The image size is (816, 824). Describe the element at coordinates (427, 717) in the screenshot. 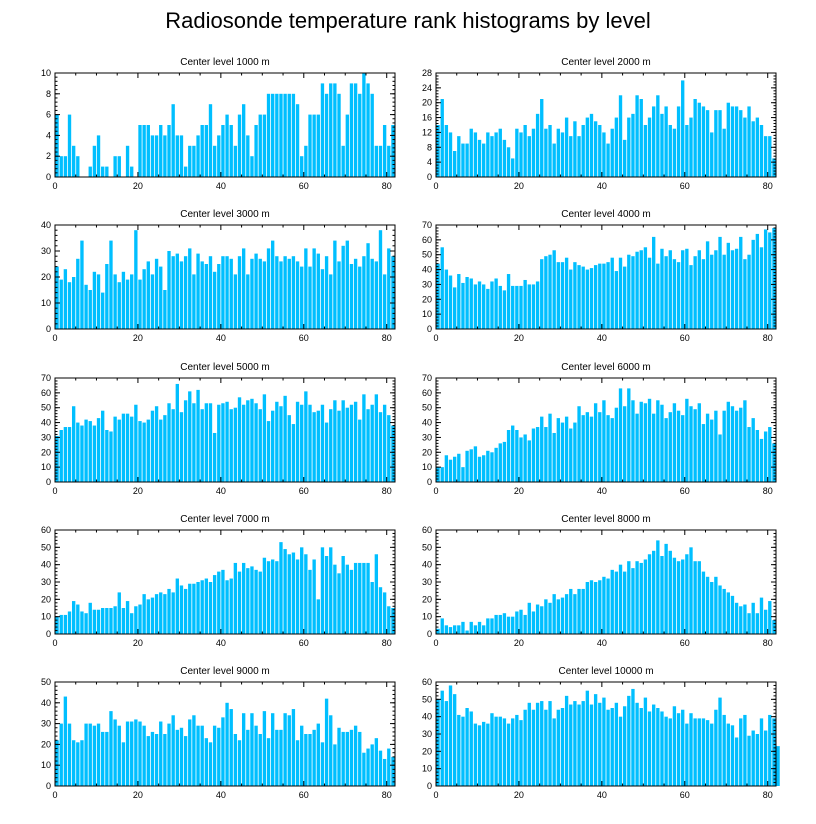

I see `y-tick-label: 40` at that location.